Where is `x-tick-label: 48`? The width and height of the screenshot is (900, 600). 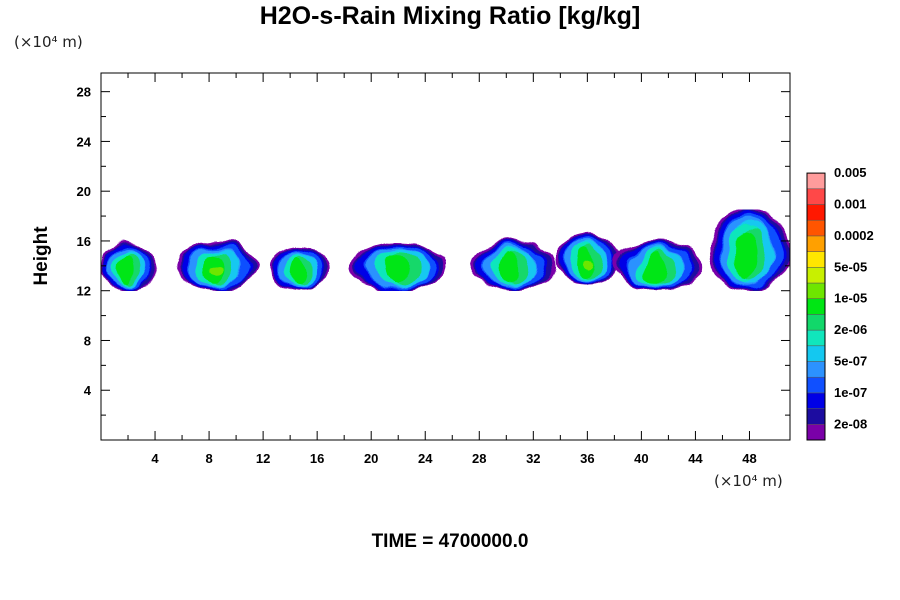
x-tick-label: 48 is located at coordinates (749, 458).